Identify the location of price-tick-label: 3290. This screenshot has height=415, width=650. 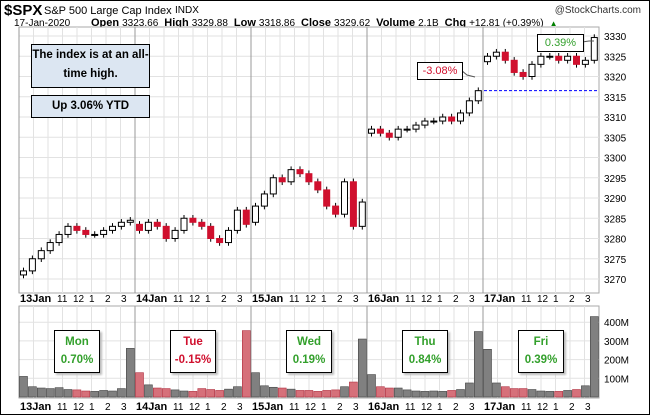
(615, 199).